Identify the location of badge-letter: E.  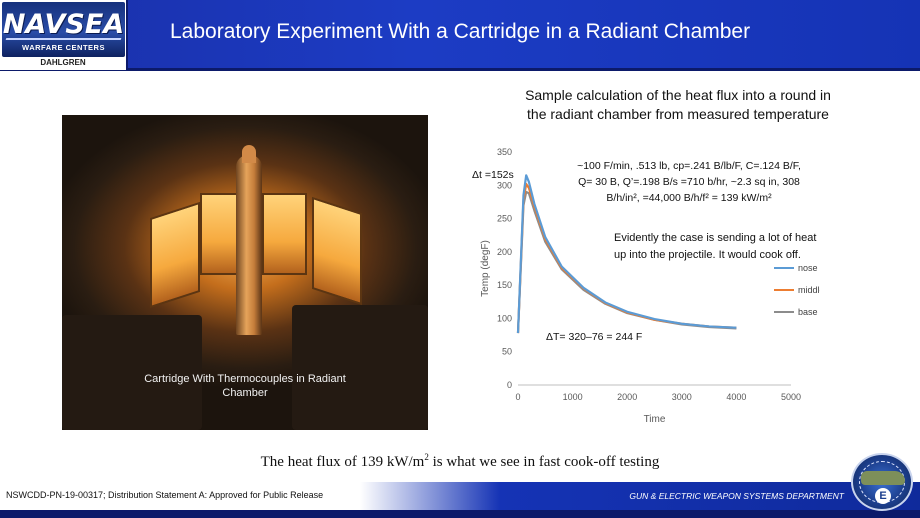
(883, 496).